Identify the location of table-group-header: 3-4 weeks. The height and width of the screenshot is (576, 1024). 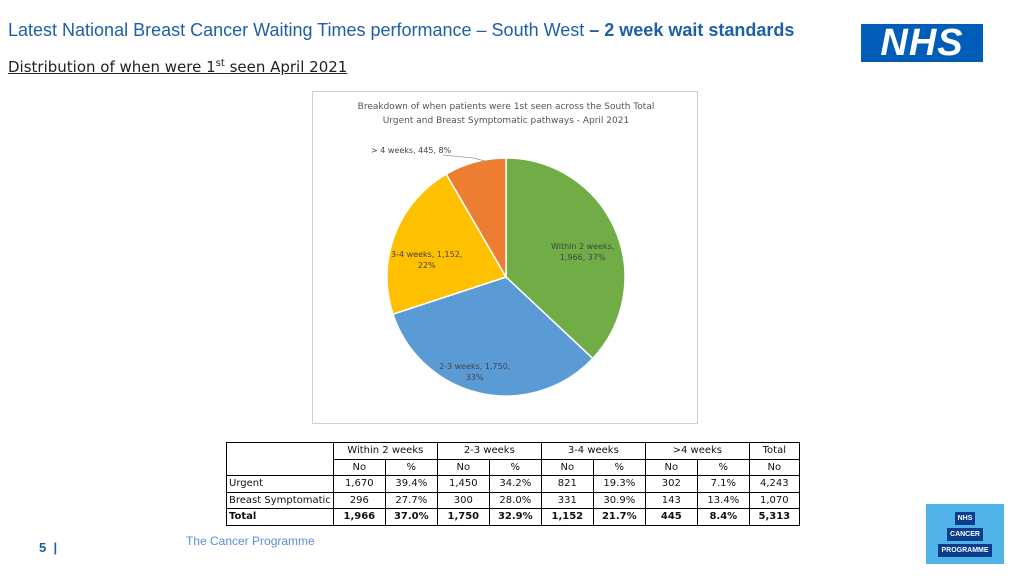
(593, 450).